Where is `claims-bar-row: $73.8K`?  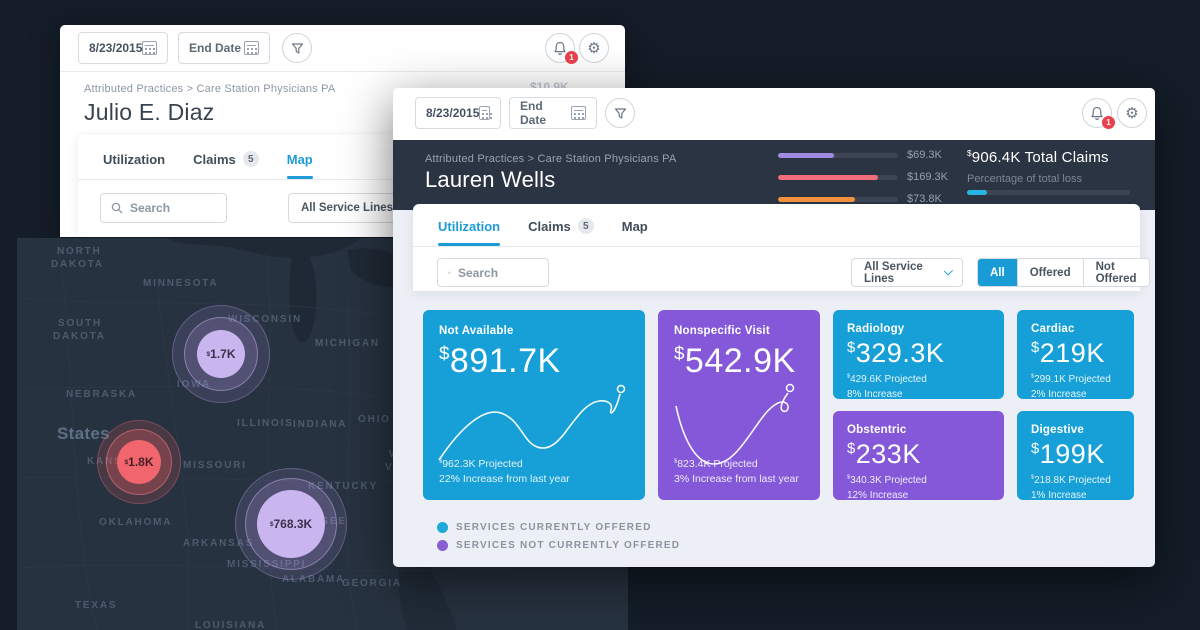
claims-bar-row: $73.8K is located at coordinates (860, 199).